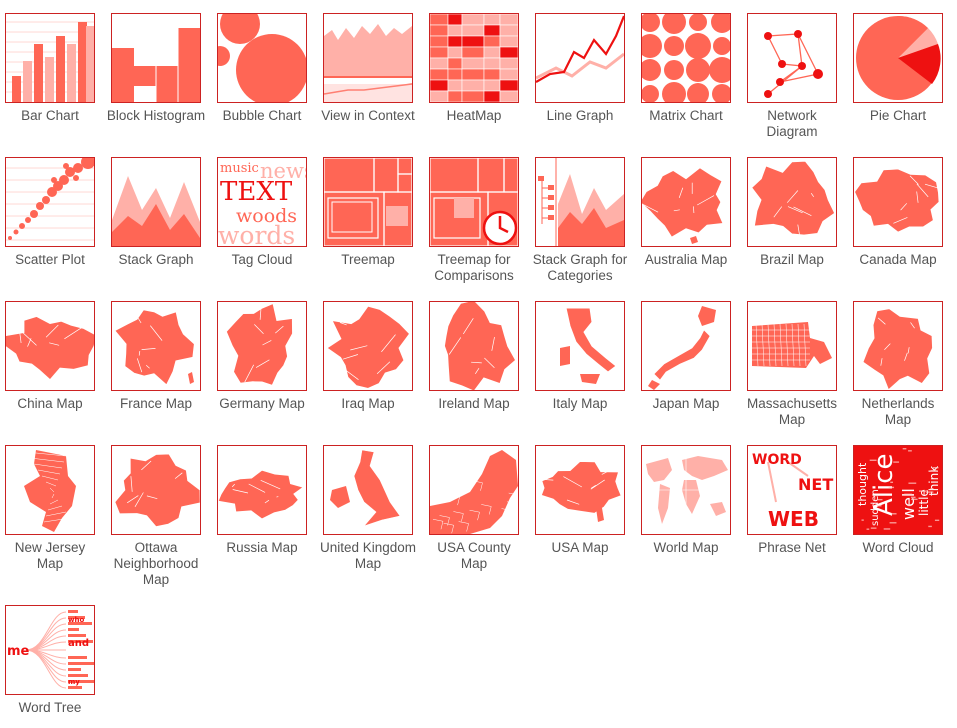  I want to click on pie-chart-icon, so click(898, 58).